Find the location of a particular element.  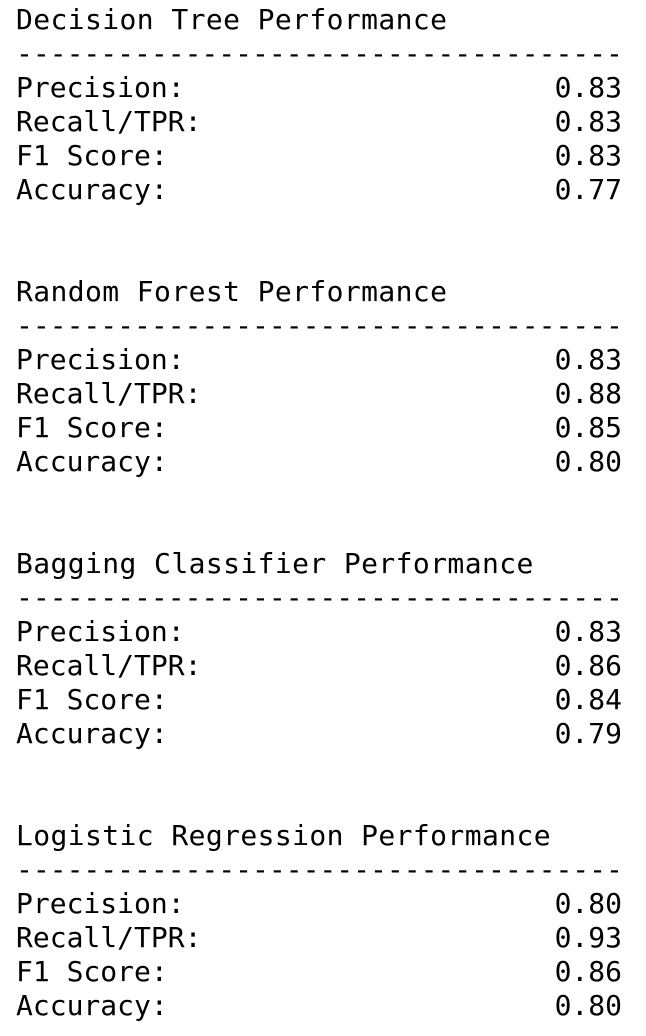

metric-row-recall: Recall/TPR: 0.86 is located at coordinates (319, 666).